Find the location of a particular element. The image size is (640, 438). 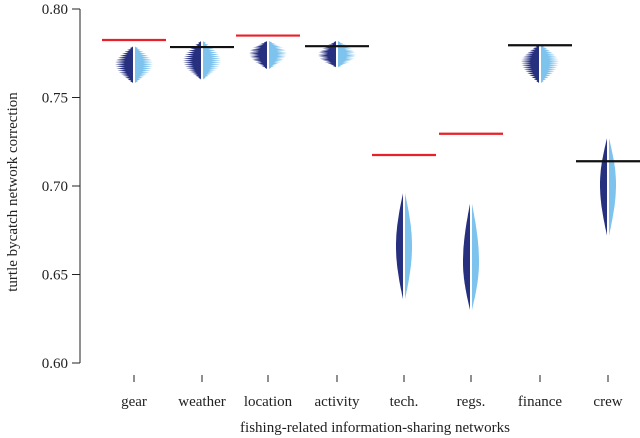

y-tick-label: 0.65 is located at coordinates (55, 276).